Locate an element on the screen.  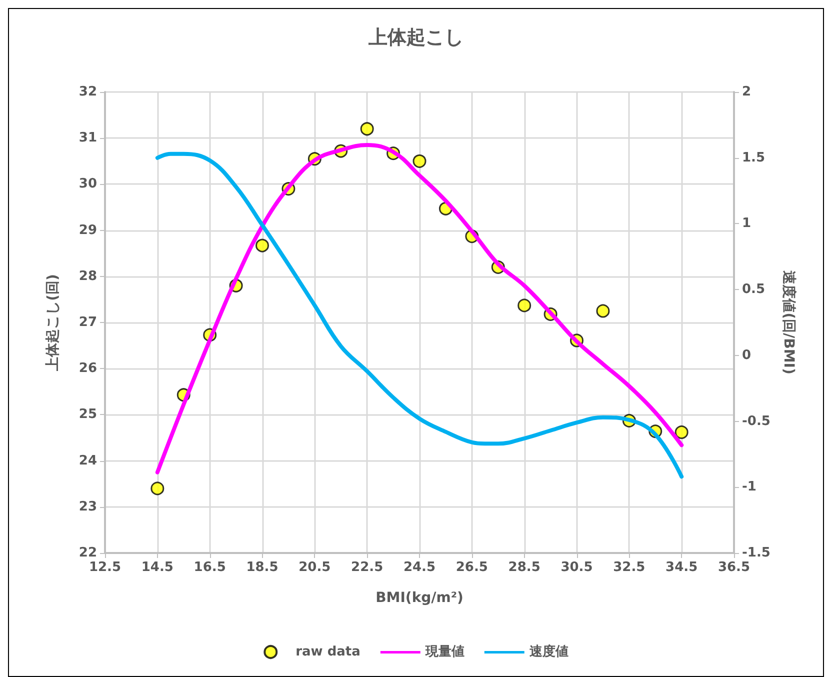
y-tick-label: 32 is located at coordinates (87, 92).